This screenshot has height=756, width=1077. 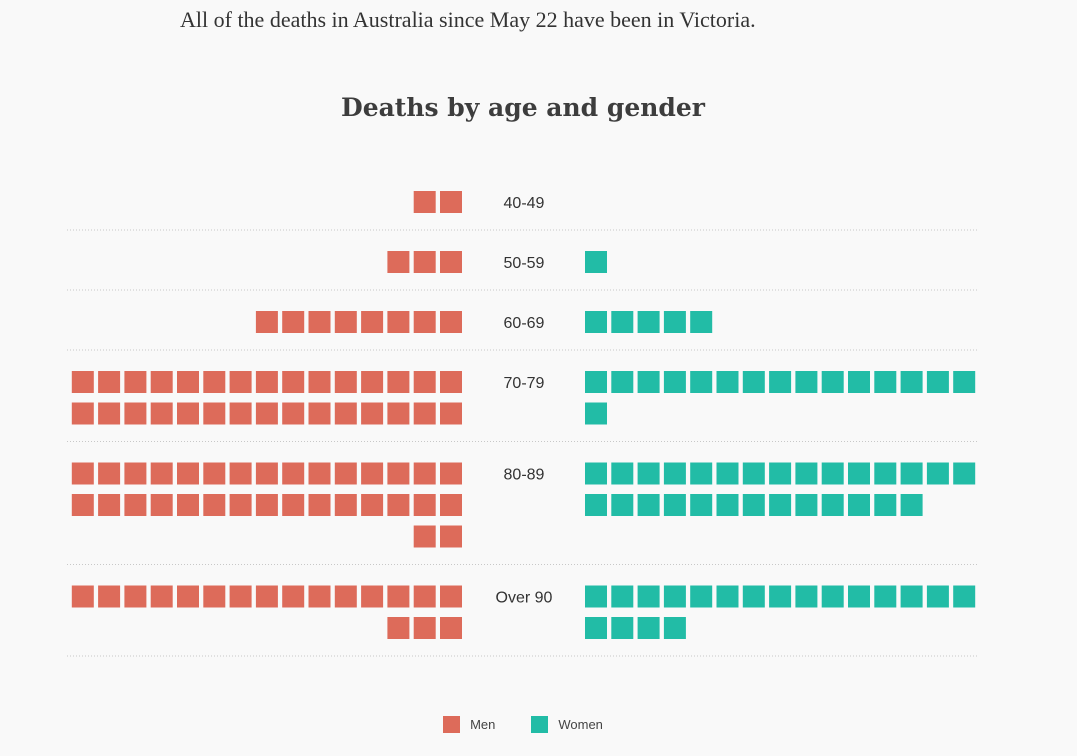 I want to click on age-label-60-69: 60-69, so click(x=524, y=323).